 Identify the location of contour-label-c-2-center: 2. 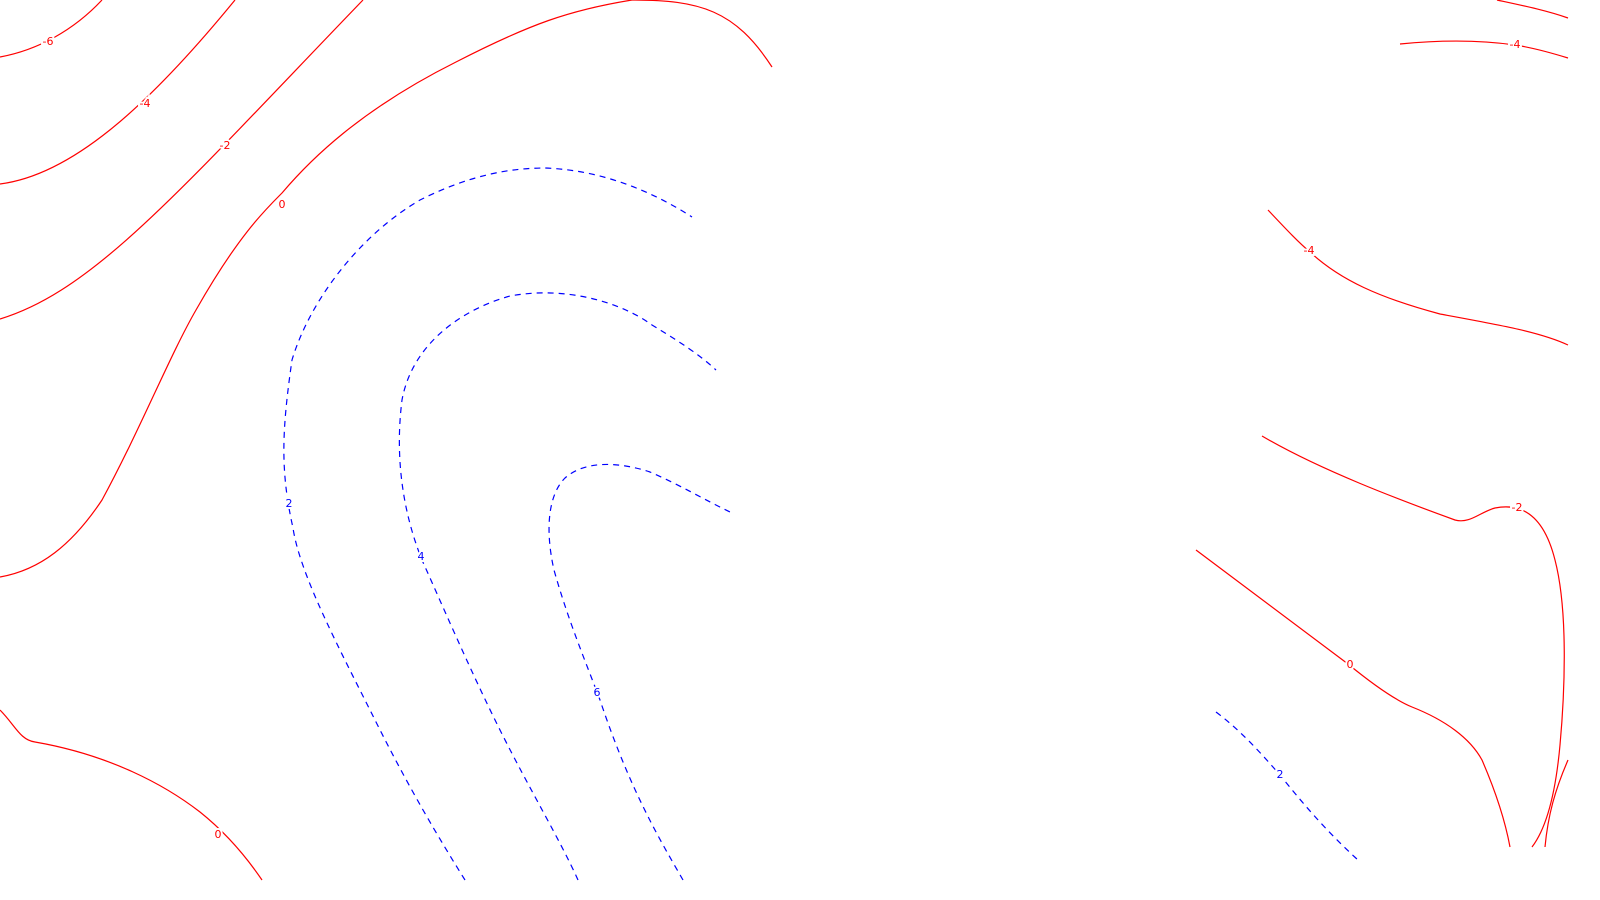
(289, 503).